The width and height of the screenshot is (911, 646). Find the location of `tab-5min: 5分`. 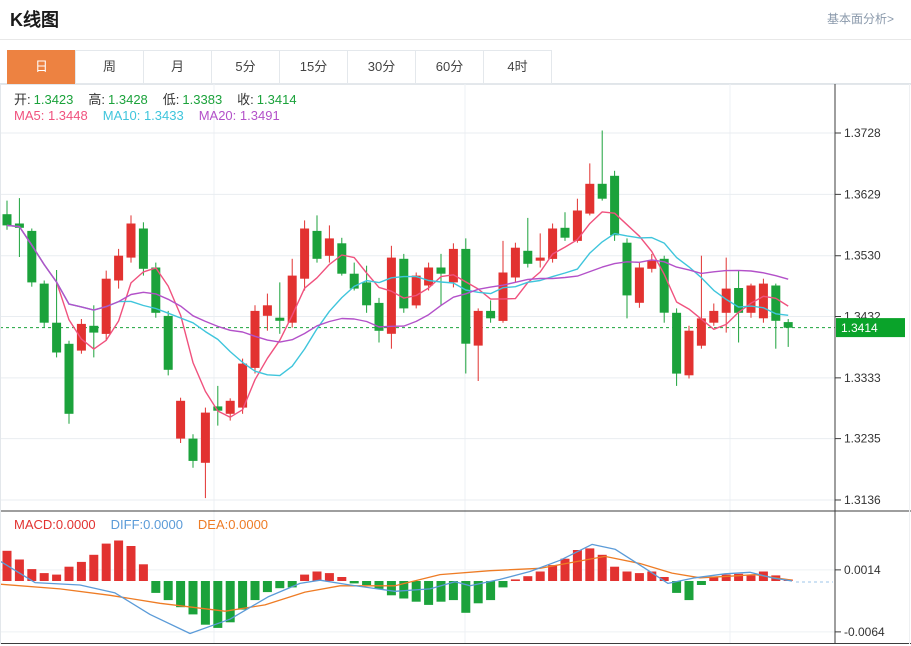

tab-5min: 5分 is located at coordinates (245, 67).